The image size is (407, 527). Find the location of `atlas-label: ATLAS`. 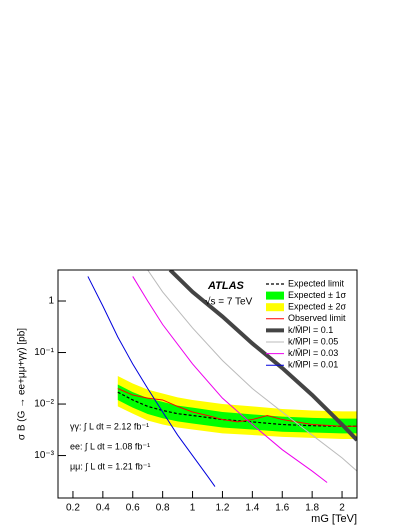

atlas-label: ATLAS is located at coordinates (226, 286).